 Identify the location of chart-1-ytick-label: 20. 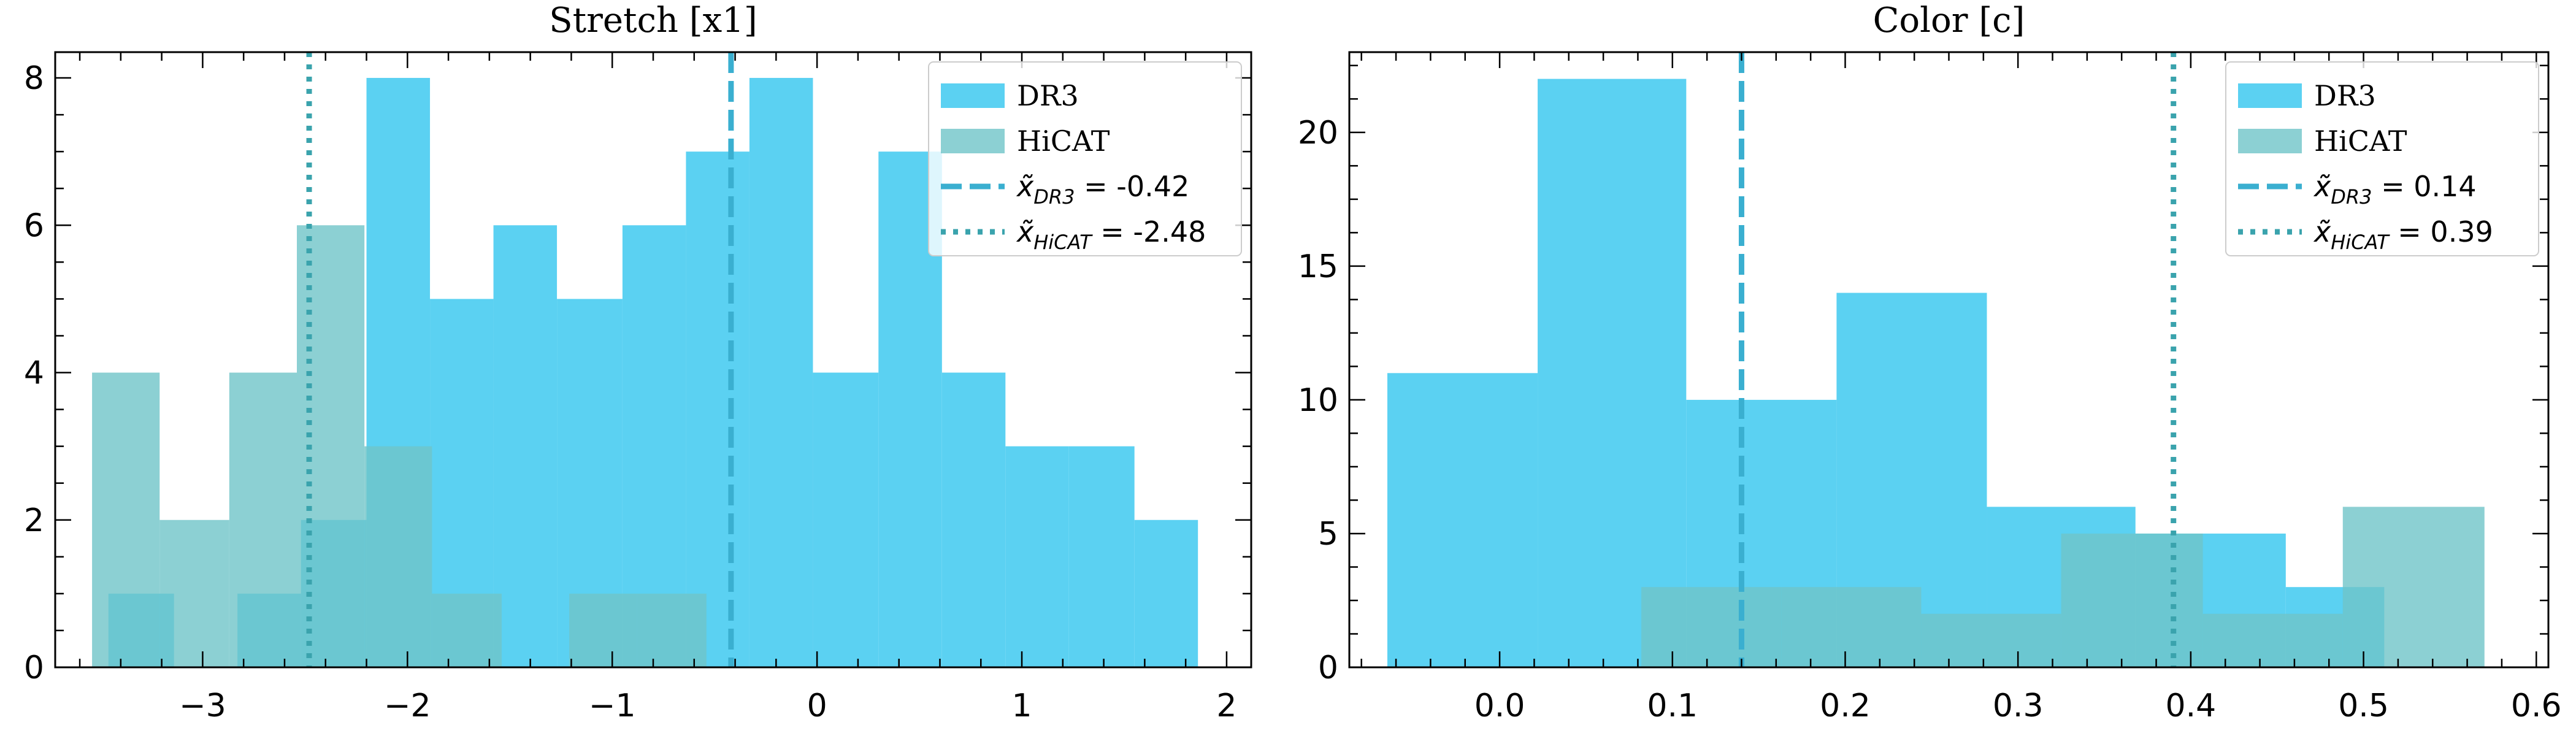
(1318, 133).